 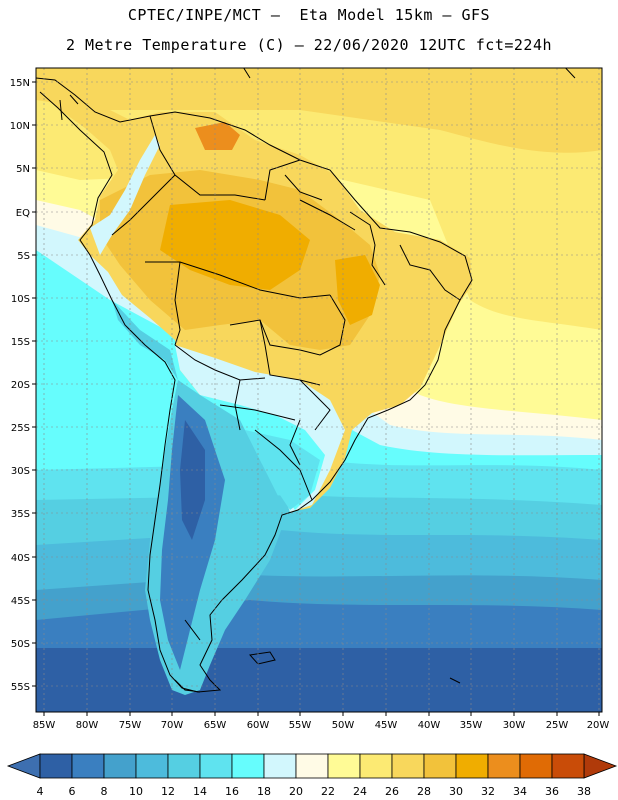 What do you see at coordinates (44, 725) in the screenshot?
I see `lon-label: 85W` at bounding box center [44, 725].